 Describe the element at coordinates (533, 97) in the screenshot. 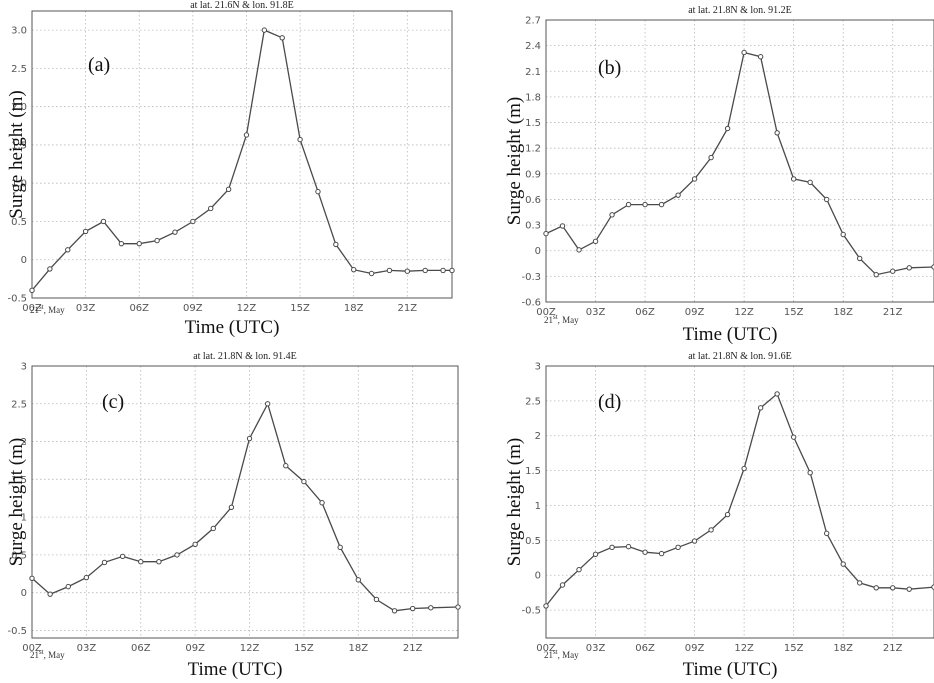

I see `y-tick-label: 1.8` at that location.